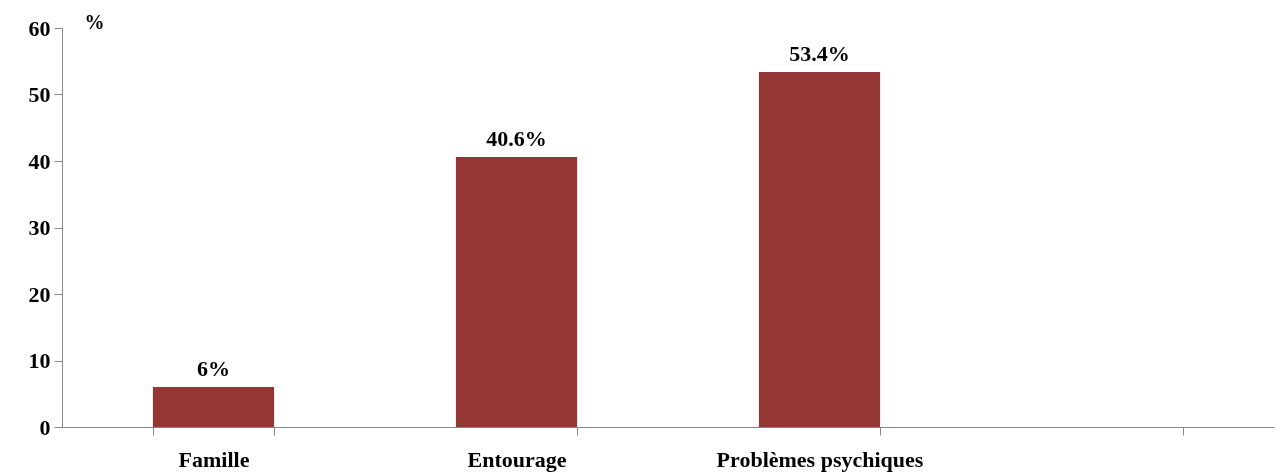 The image size is (1285, 475). I want to click on x-tick-label: Entourage, so click(517, 459).